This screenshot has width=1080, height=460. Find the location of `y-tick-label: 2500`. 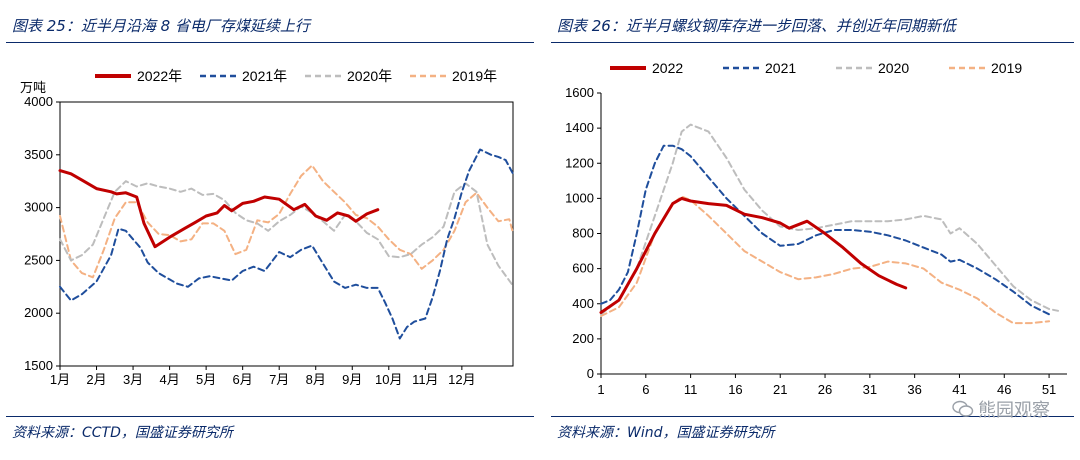

y-tick-label: 2500 is located at coordinates (38, 259).